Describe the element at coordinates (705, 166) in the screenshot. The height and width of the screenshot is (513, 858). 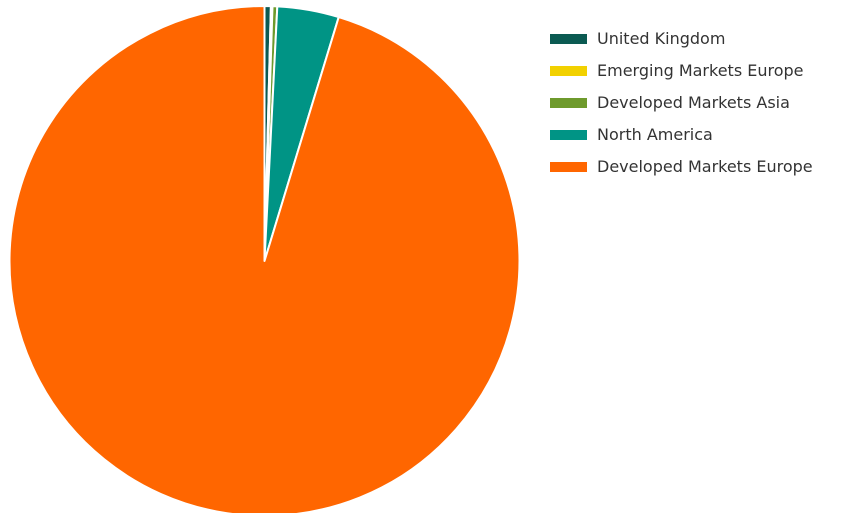
I see `legend-label-developed-markets-europe: Developed Markets Europe` at that location.